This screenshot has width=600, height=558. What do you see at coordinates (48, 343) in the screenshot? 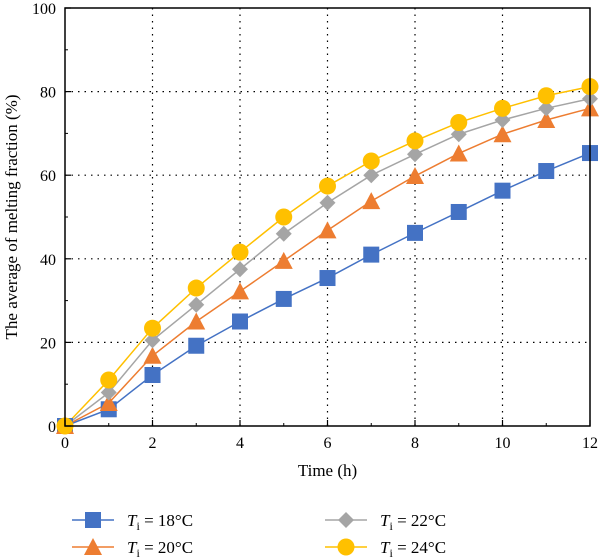
I see `y-tick-label: 20` at bounding box center [48, 343].